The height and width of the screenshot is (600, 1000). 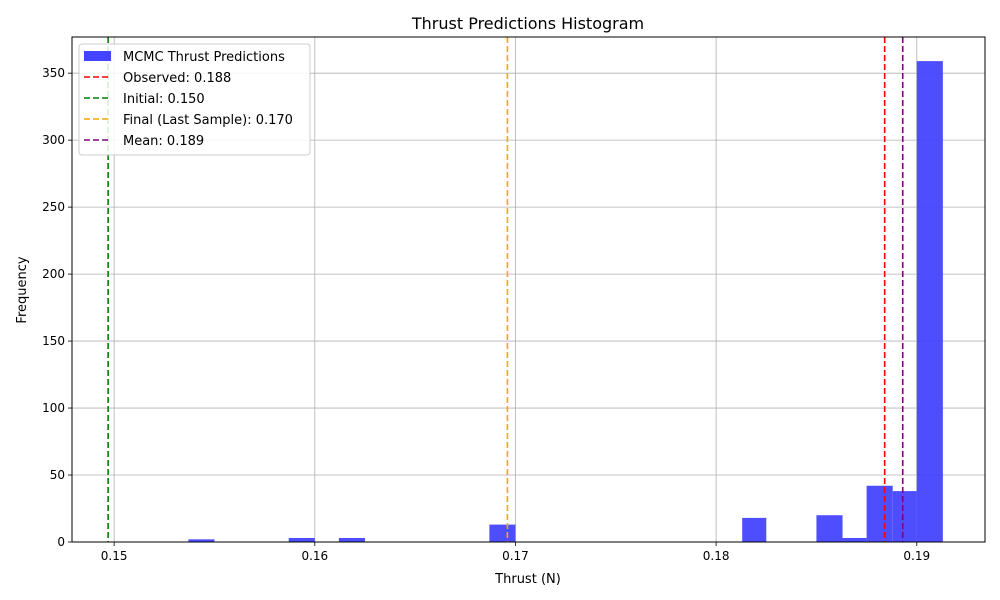 I want to click on y-tick-label: 300, so click(x=53, y=140).